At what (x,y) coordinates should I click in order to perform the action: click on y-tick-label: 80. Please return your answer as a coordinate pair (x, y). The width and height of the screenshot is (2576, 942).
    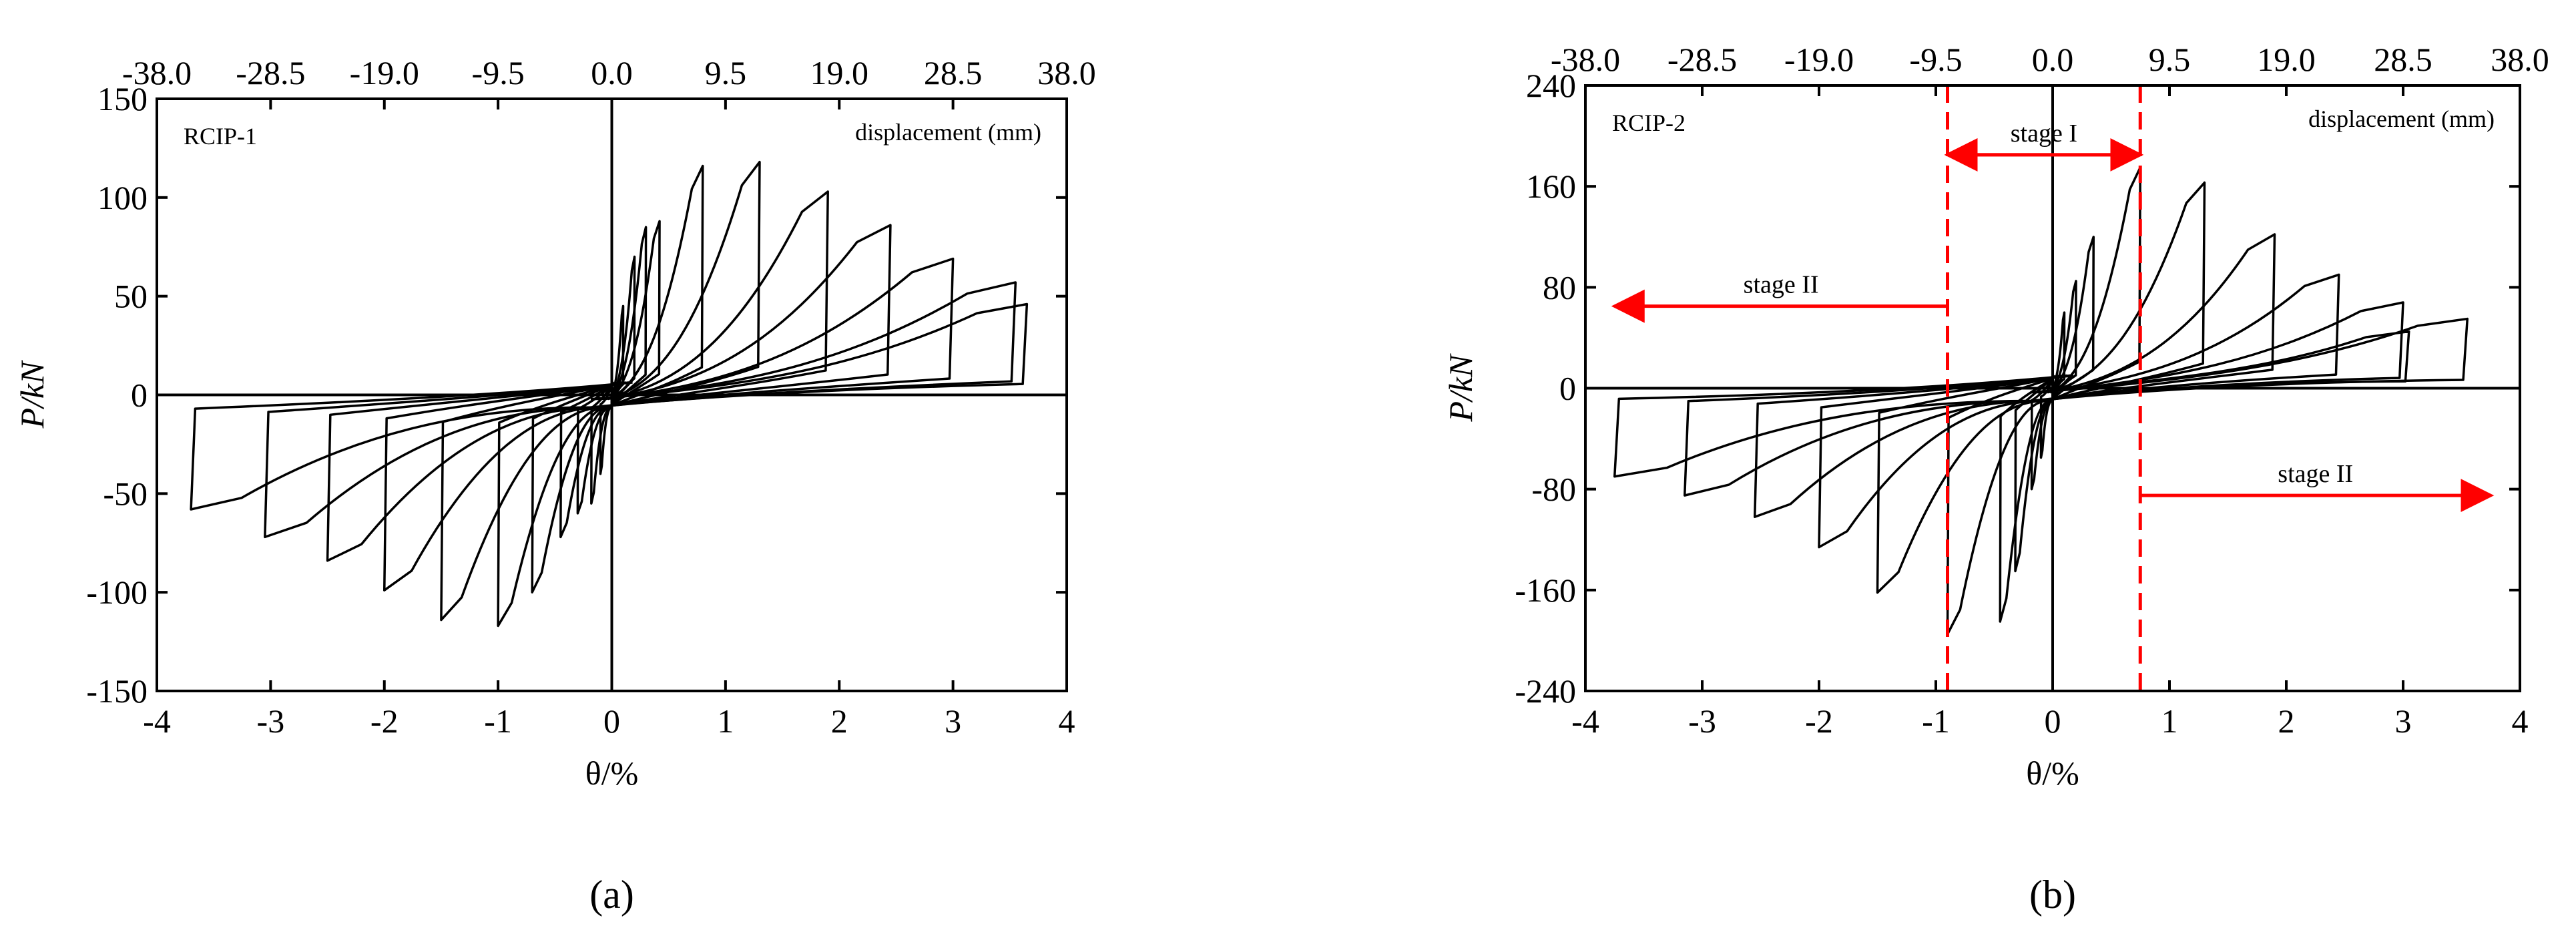
    Looking at the image, I should click on (1559, 287).